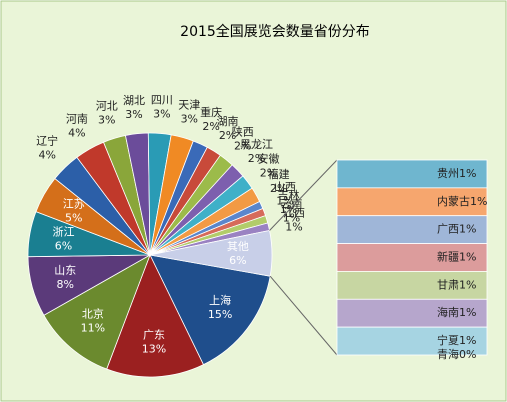 The width and height of the screenshot is (507, 402). Describe the element at coordinates (448, 312) in the screenshot. I see `breakout-name: 海南` at that location.